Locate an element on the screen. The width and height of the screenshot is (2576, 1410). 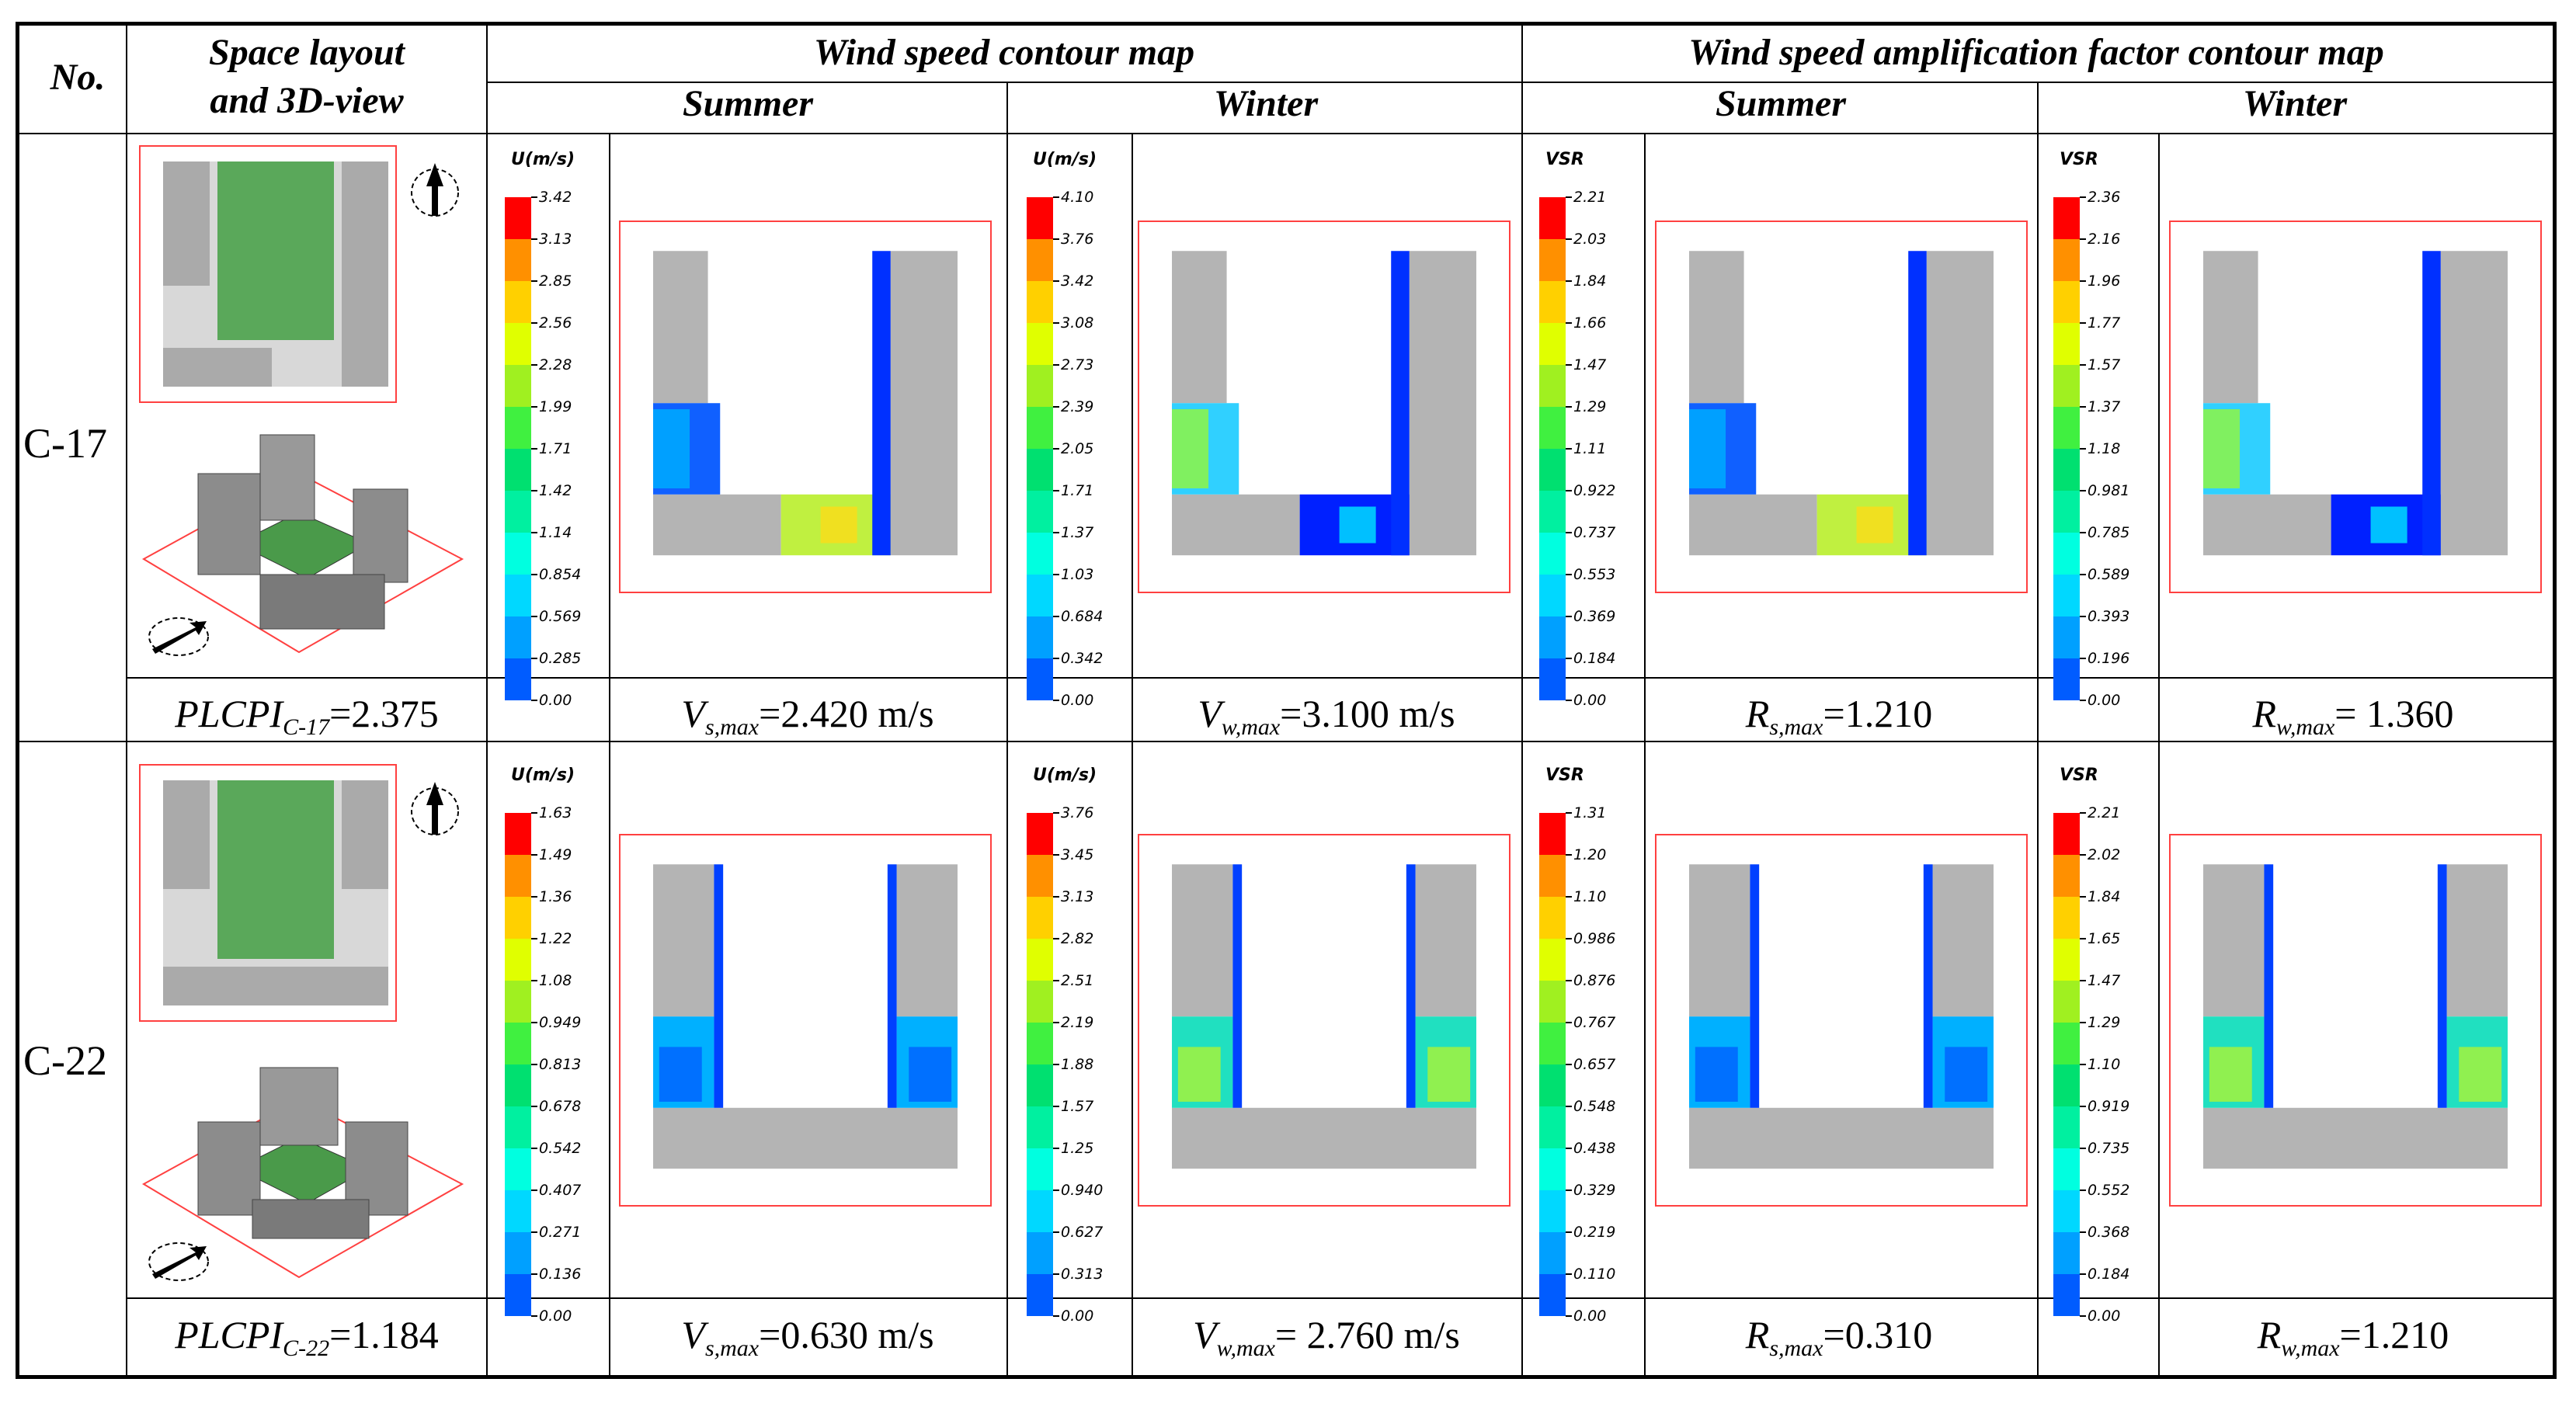
contour-map-c17-vsr-winter is located at coordinates (2355, 407).